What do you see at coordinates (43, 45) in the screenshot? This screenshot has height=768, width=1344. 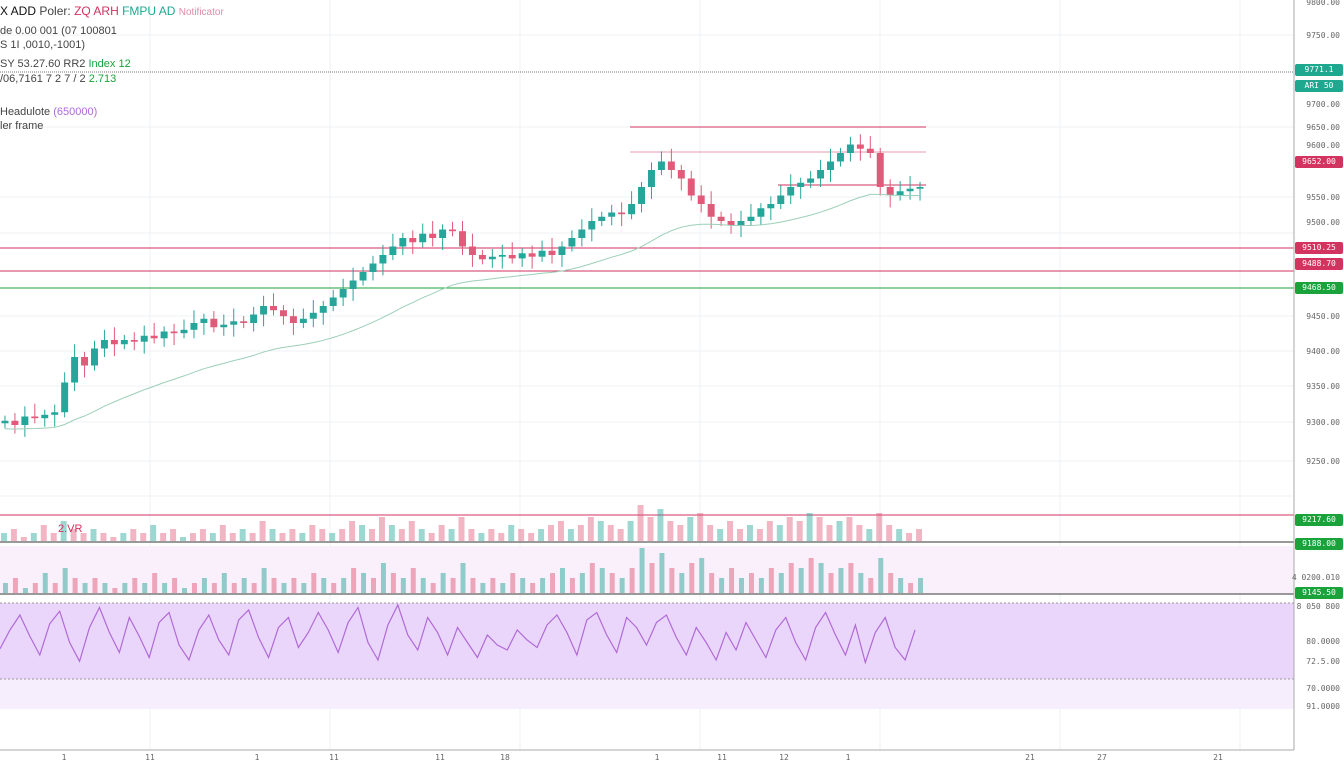 I see `legend-line: S 1I ,0010,-1001)` at bounding box center [43, 45].